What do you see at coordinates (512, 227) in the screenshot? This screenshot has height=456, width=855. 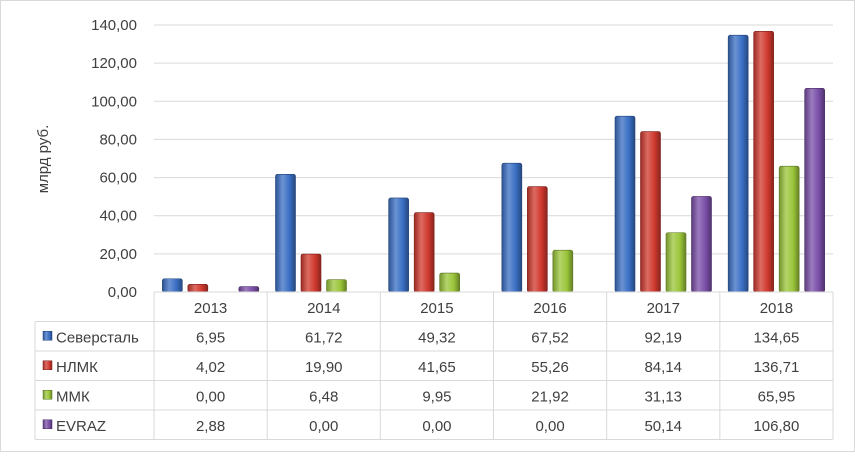 I see `bar-Северсталь-2016` at bounding box center [512, 227].